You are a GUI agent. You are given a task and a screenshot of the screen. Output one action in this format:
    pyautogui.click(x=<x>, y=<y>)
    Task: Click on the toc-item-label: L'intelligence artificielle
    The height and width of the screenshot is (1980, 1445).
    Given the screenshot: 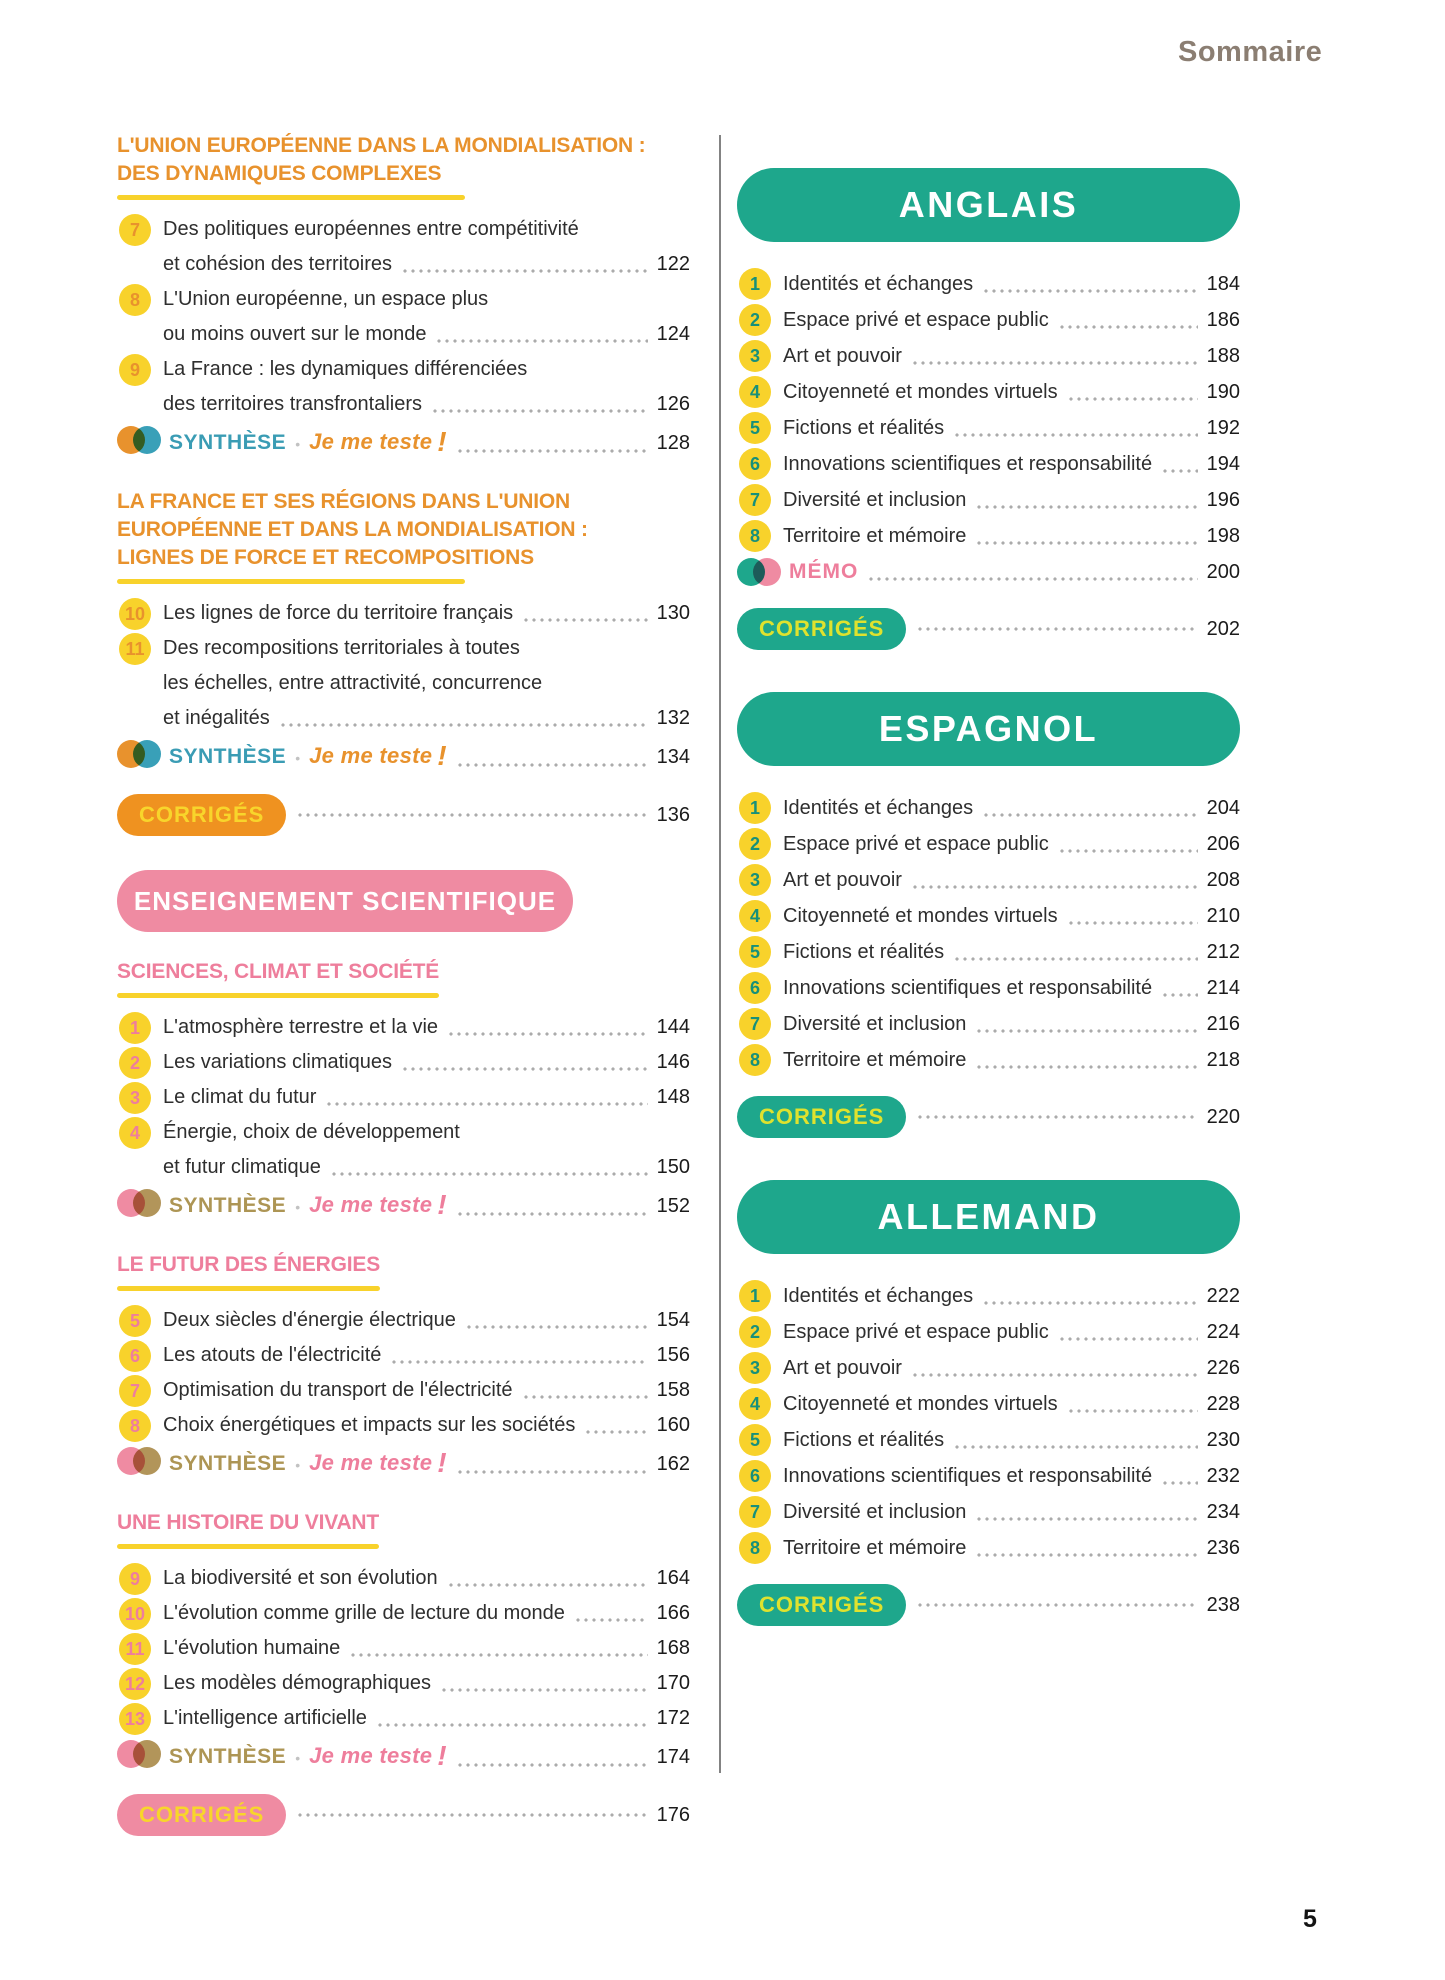 What is the action you would take?
    pyautogui.click(x=265, y=1718)
    